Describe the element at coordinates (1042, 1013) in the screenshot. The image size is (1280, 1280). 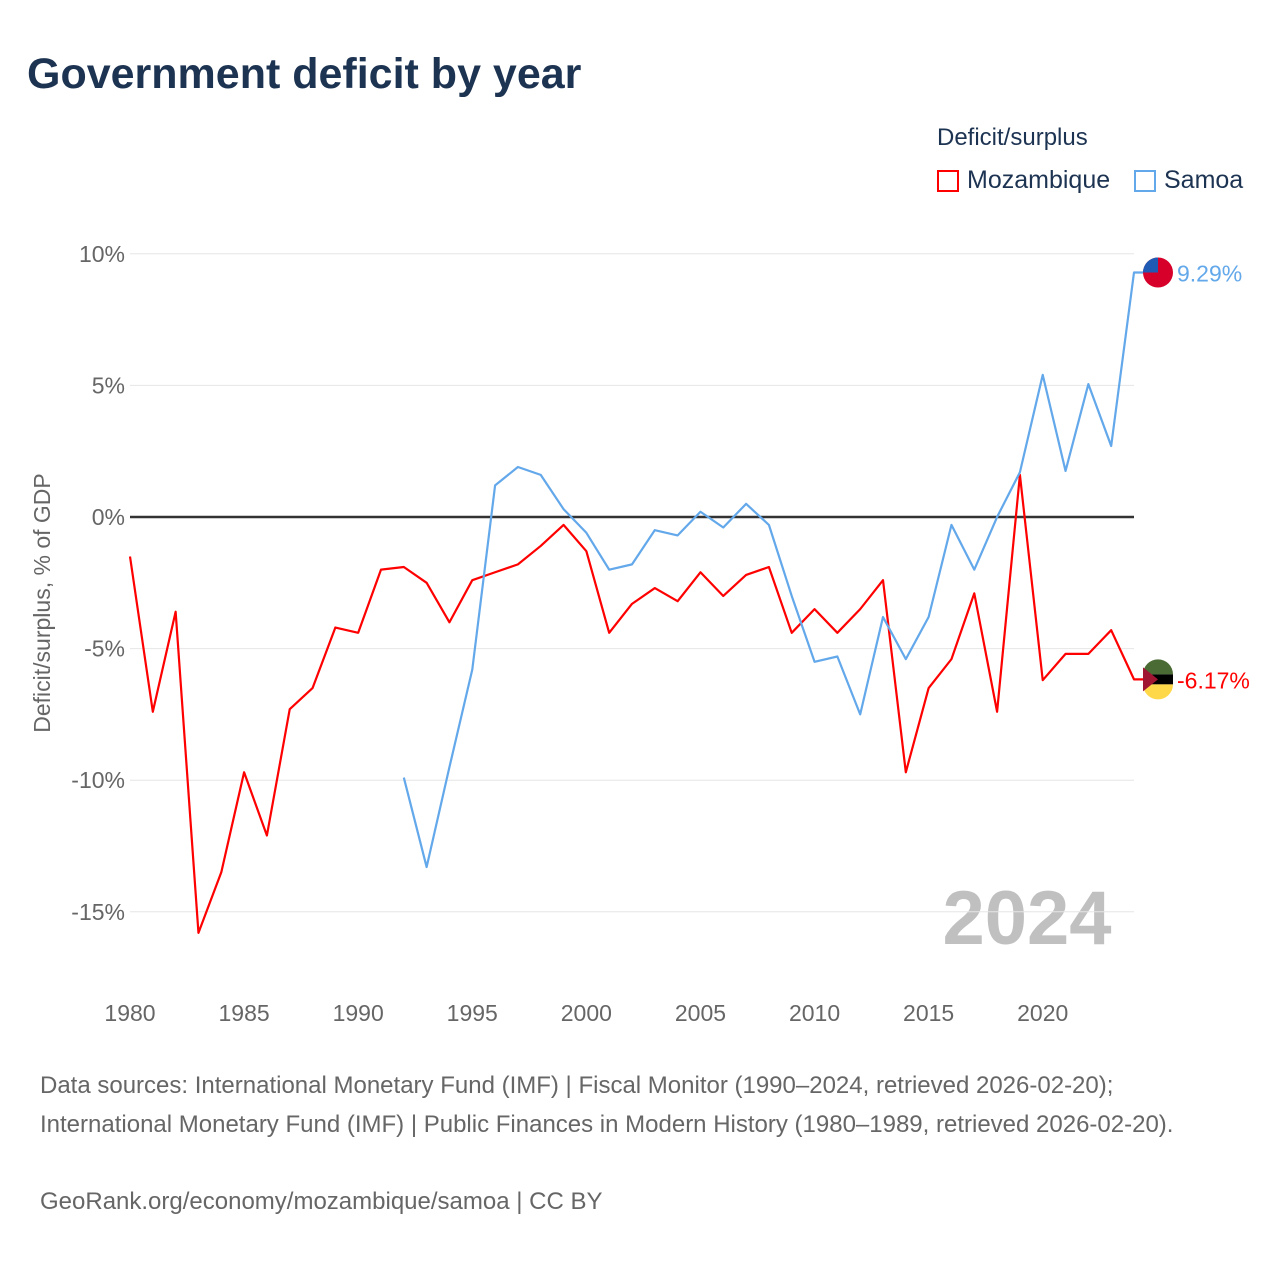
I see `x-tick-label: 2020` at that location.